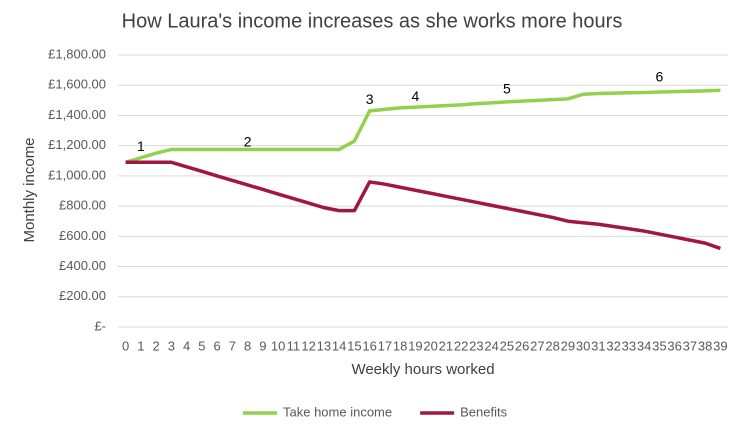 Image resolution: width=740 pixels, height=432 pixels. I want to click on annotation: 4, so click(415, 96).